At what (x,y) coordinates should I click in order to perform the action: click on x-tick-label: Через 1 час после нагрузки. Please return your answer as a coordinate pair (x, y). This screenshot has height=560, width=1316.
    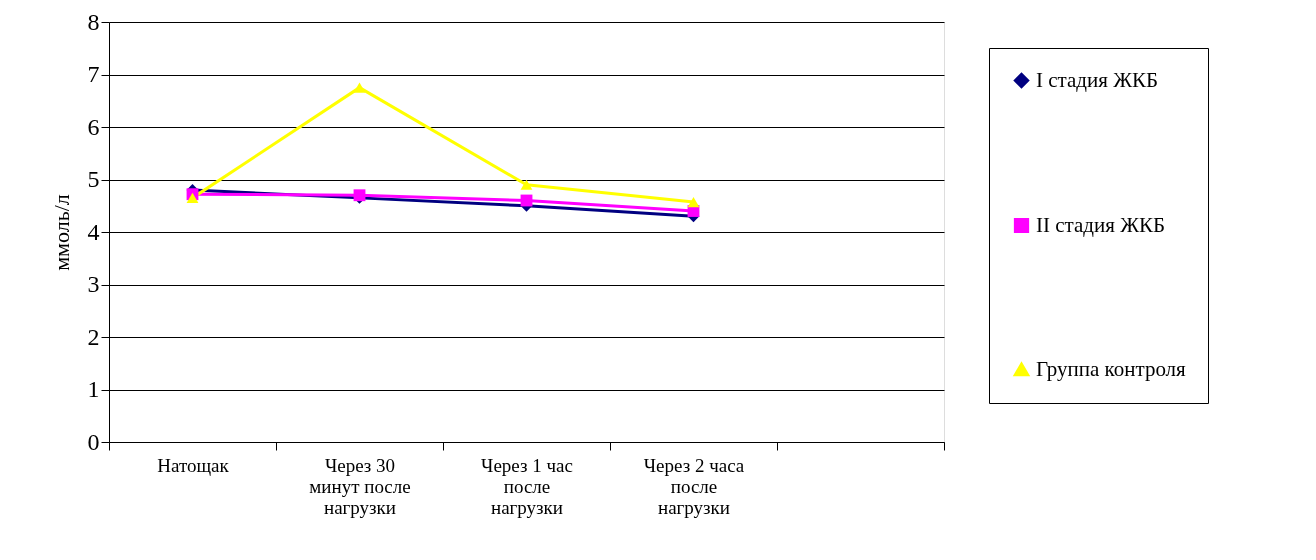
    Looking at the image, I should click on (527, 486).